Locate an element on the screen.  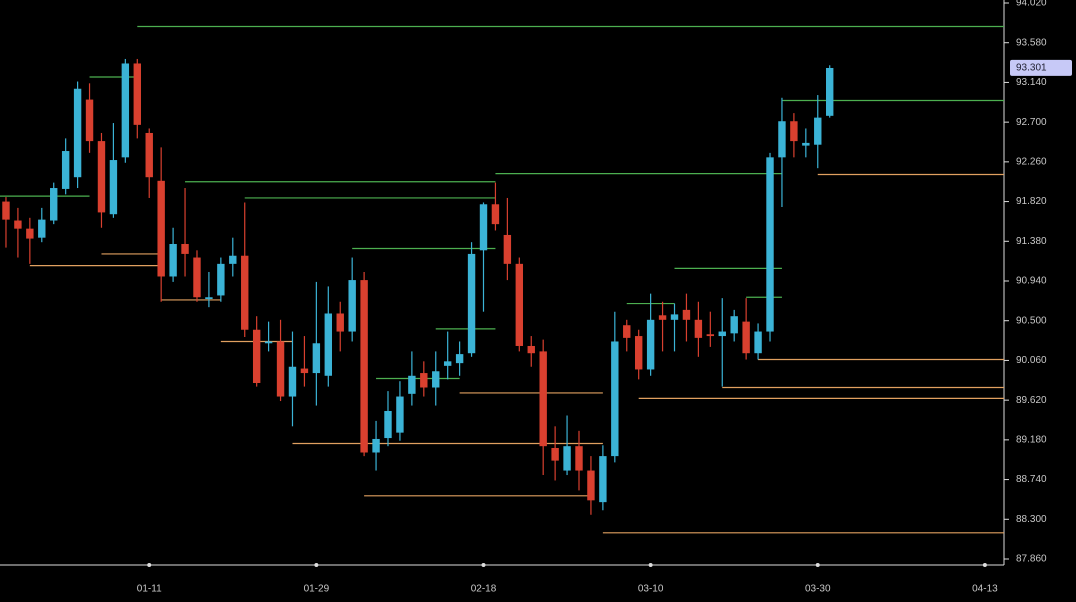
x-tick-label: 04-13 is located at coordinates (985, 589).